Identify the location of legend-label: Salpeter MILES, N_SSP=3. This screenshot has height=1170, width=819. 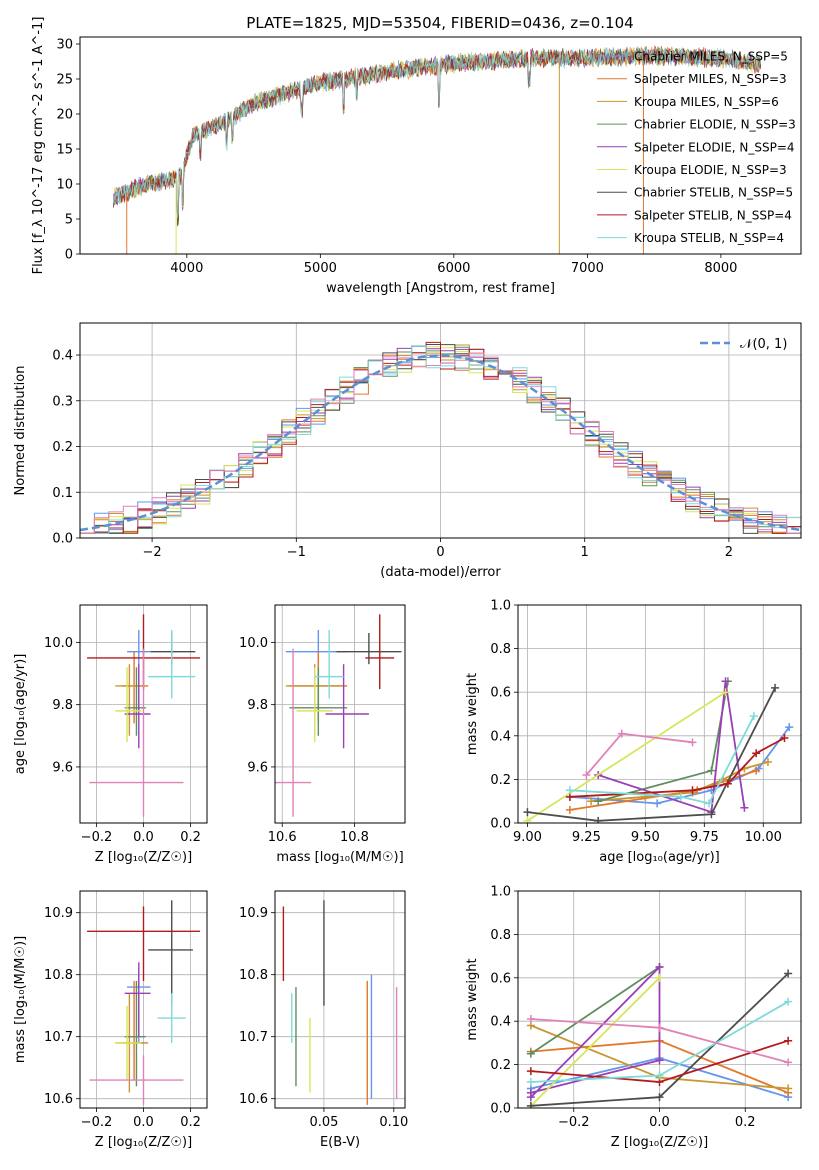
(710, 79).